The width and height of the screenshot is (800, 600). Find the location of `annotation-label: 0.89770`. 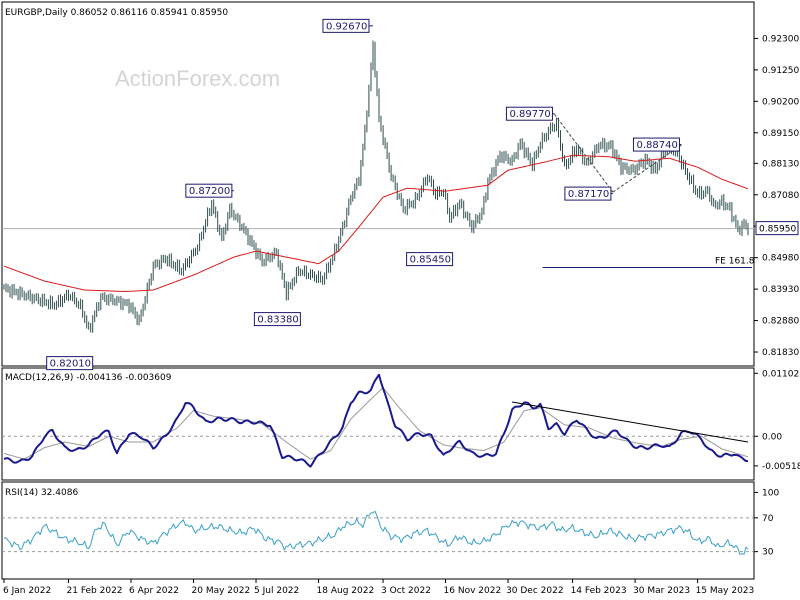

annotation-label: 0.89770 is located at coordinates (529, 114).